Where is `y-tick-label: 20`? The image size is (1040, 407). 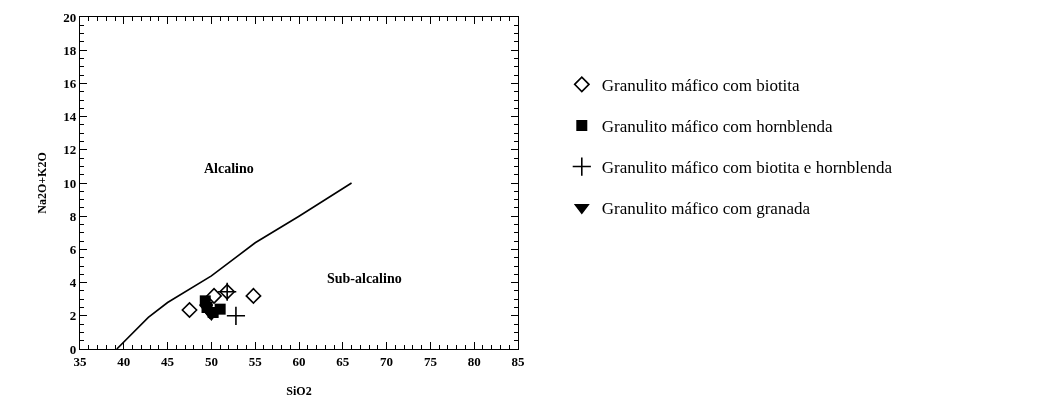
y-tick-label: 20 is located at coordinates (70, 17).